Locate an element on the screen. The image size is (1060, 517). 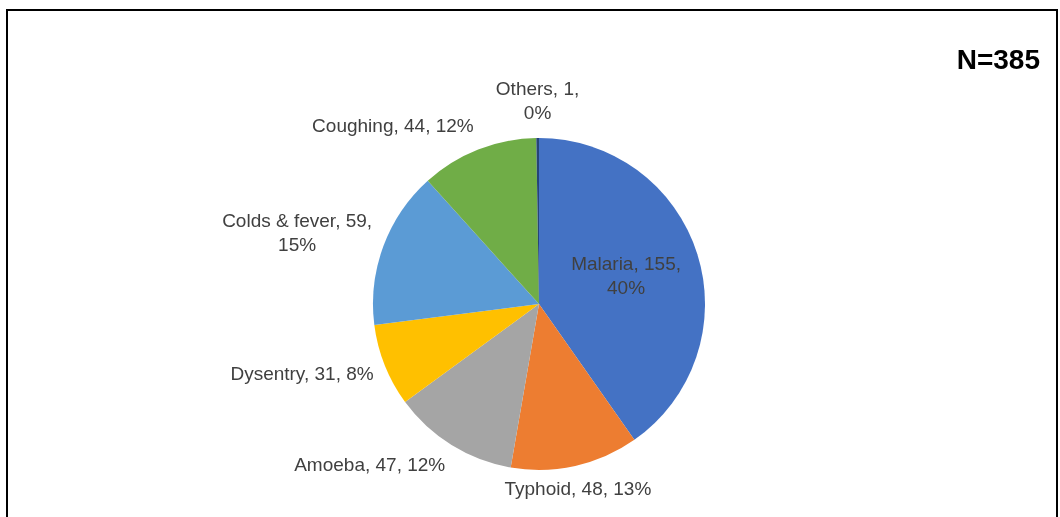
slice-label: Typhoid, 48, 13% is located at coordinates (578, 488).